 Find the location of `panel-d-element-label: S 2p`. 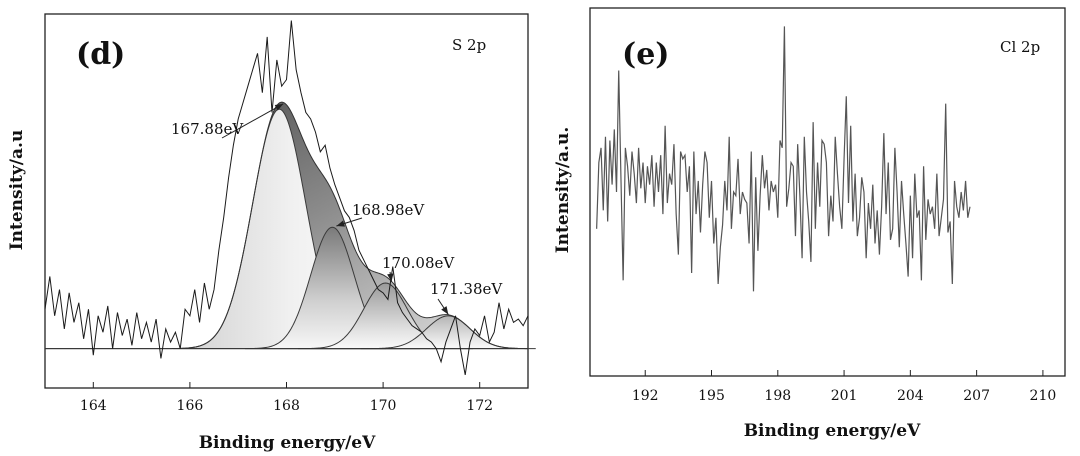

panel-d-element-label: S 2p is located at coordinates (469, 45).